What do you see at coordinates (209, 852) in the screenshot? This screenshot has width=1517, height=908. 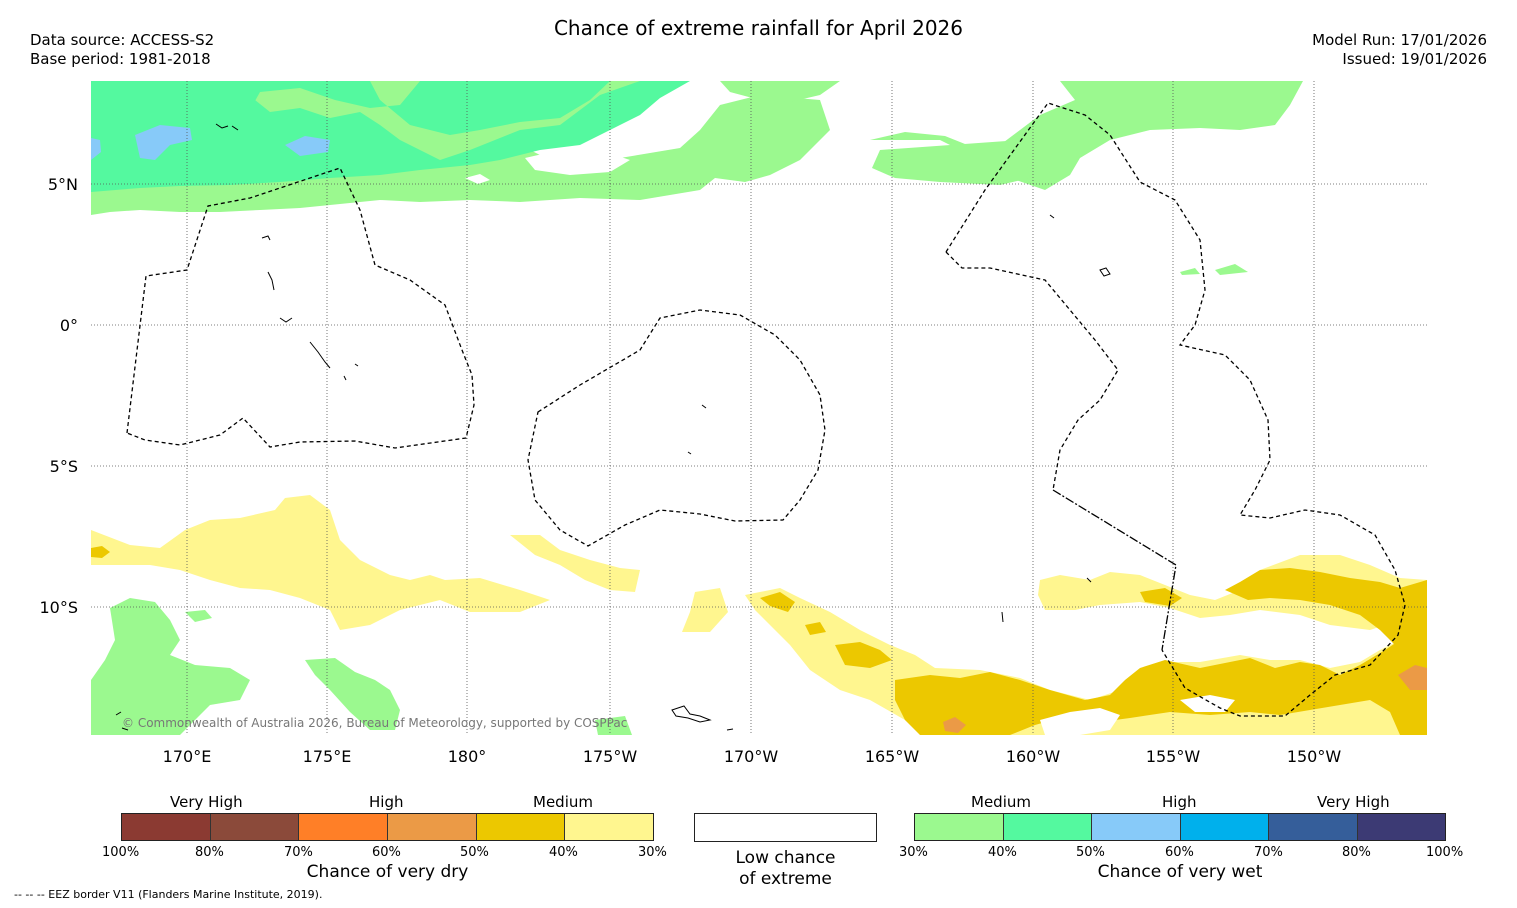 I see `dry-tick-80: 80%` at bounding box center [209, 852].